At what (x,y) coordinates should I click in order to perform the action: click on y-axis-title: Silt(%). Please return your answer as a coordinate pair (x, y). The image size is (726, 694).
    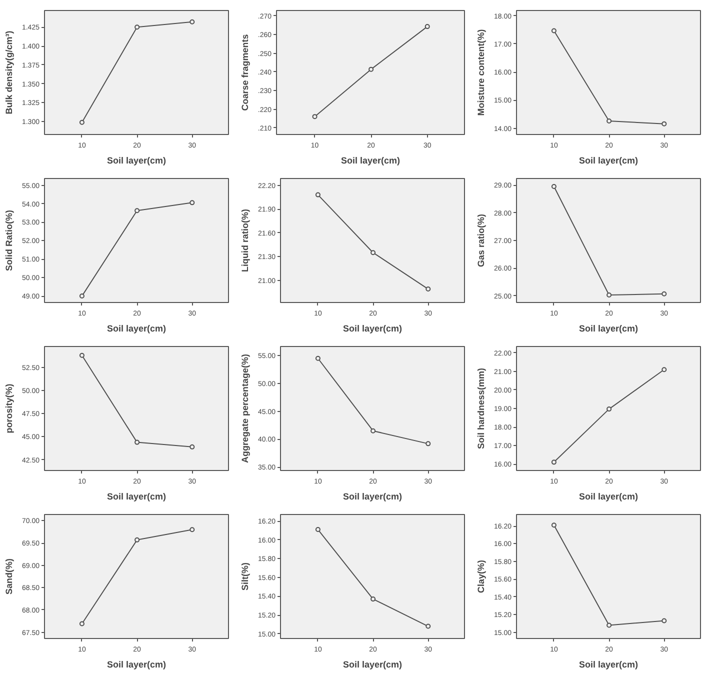
    Looking at the image, I should click on (245, 576).